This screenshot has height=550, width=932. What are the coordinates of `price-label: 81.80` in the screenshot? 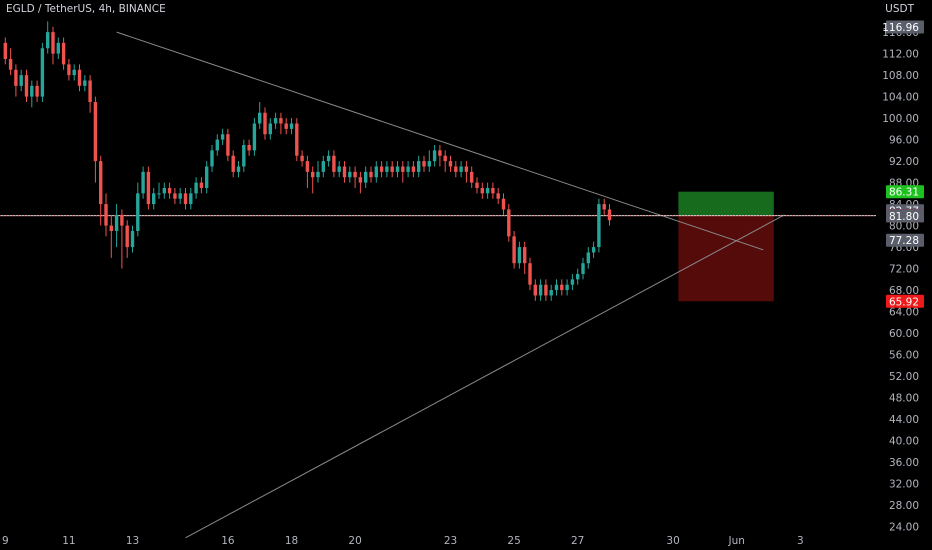 It's located at (905, 216).